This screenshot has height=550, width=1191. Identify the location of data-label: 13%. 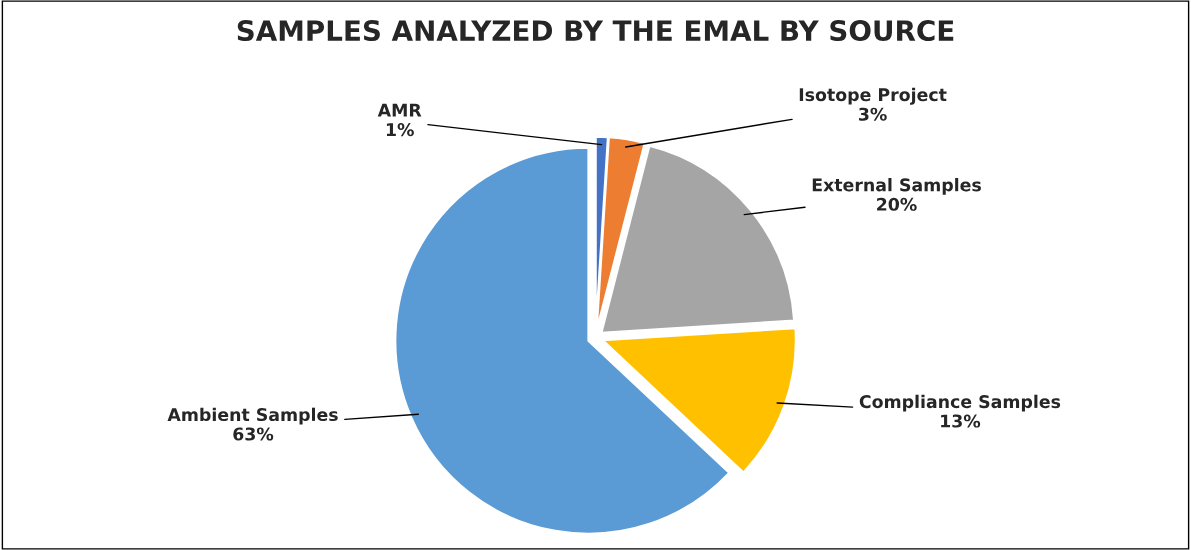
(961, 421).